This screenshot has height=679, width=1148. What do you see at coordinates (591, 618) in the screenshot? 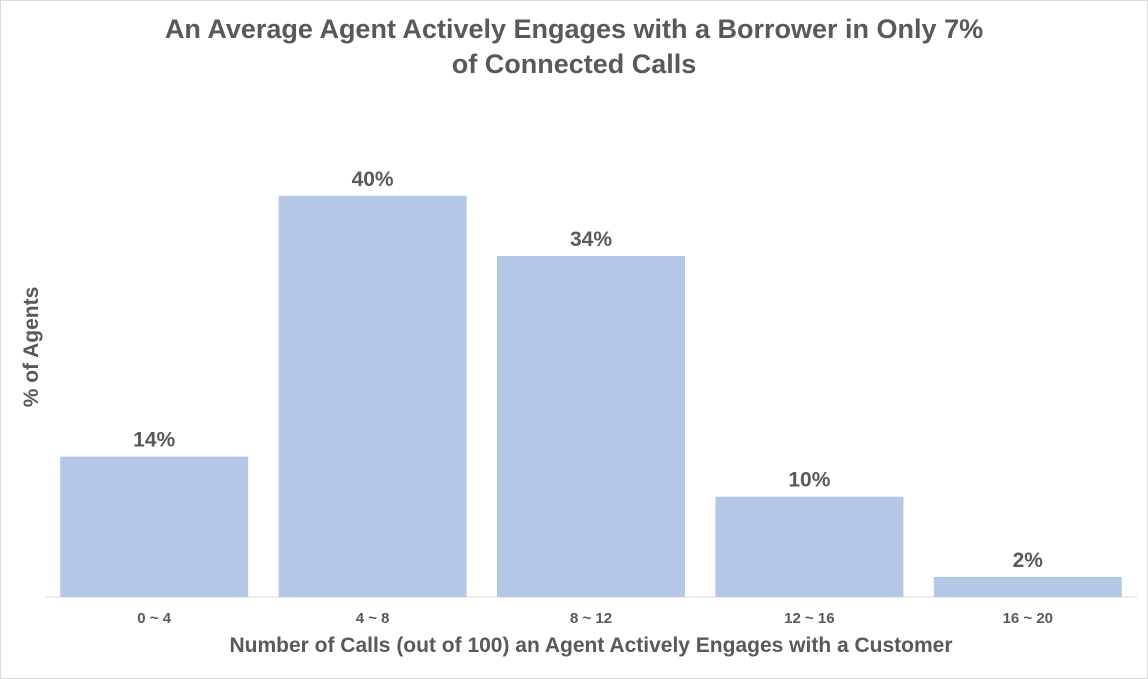
I see `x-tick-label-3: 8 ~ 12` at bounding box center [591, 618].